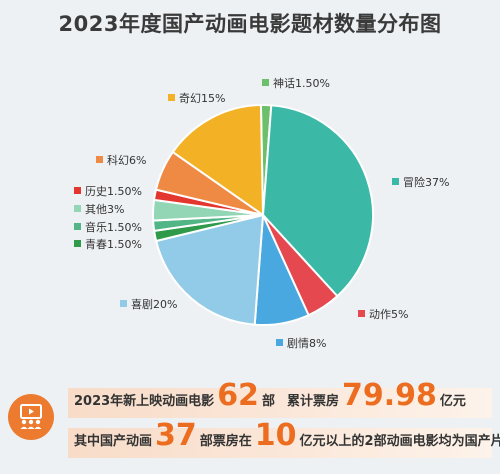  What do you see at coordinates (301, 83) in the screenshot?
I see `pie-label: 神话1.50%` at bounding box center [301, 83].